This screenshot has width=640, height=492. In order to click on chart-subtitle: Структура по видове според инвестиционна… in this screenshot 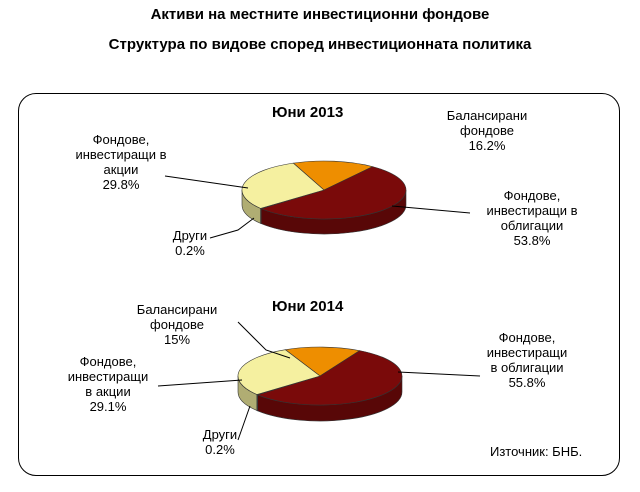, I will do `click(320, 44)`.